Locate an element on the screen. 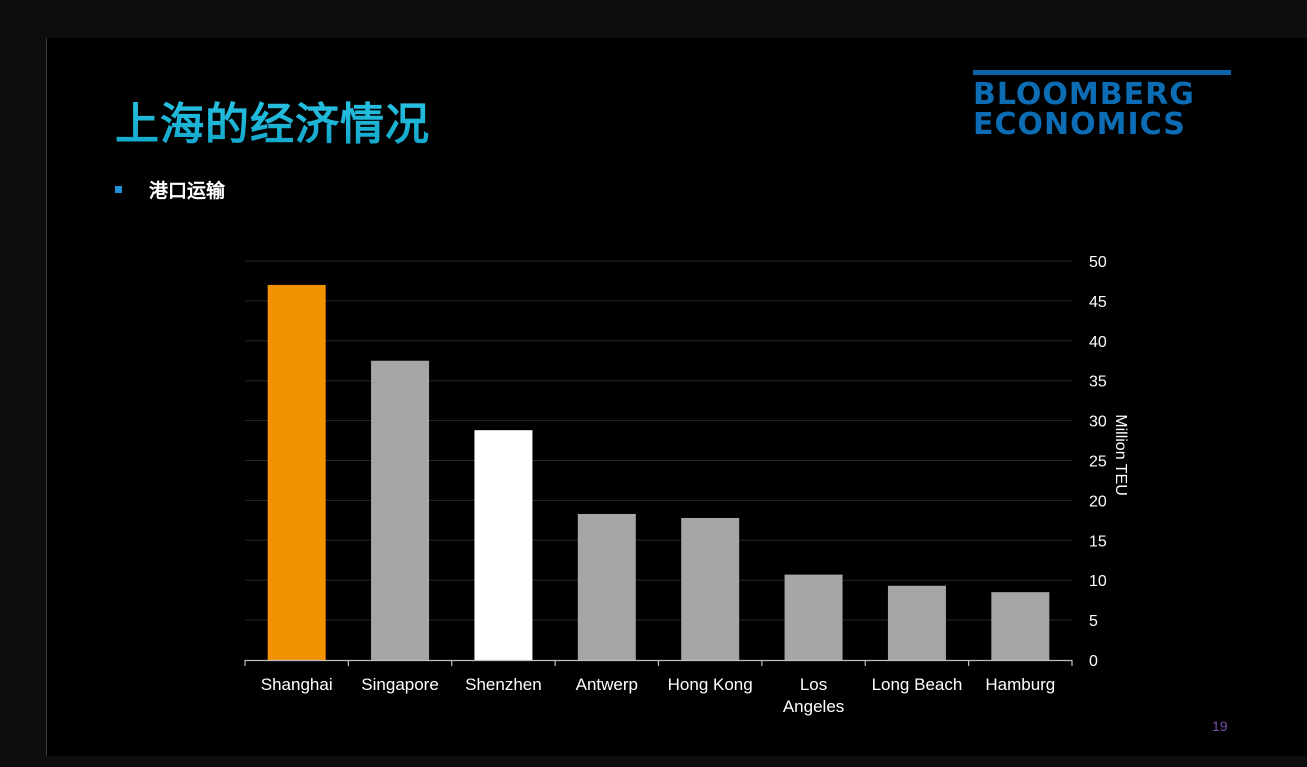 The image size is (1307, 767). x-category-label-2: Shenzhen is located at coordinates (503, 684).